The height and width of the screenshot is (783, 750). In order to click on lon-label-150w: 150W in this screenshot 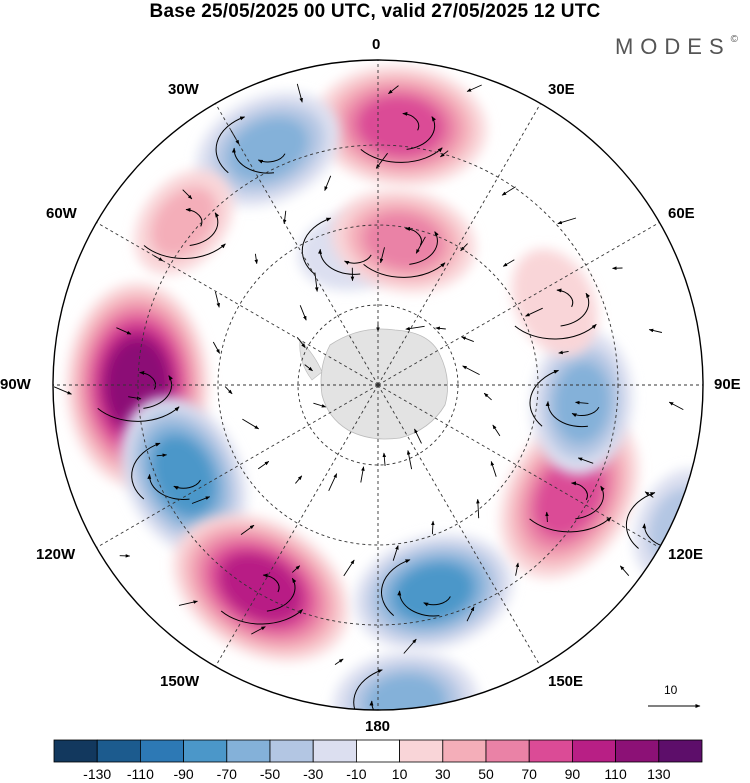, I will do `click(180, 681)`.